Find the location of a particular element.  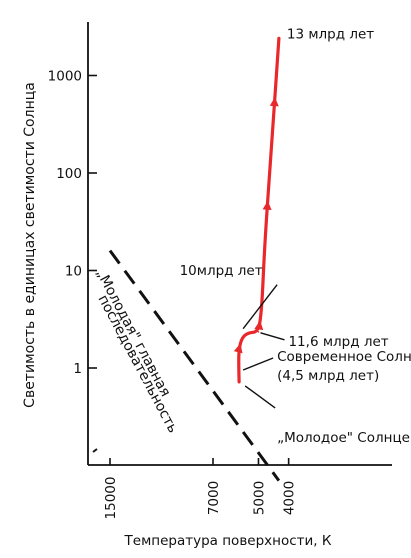

y-tick-label-10: 10 is located at coordinates (73, 272).